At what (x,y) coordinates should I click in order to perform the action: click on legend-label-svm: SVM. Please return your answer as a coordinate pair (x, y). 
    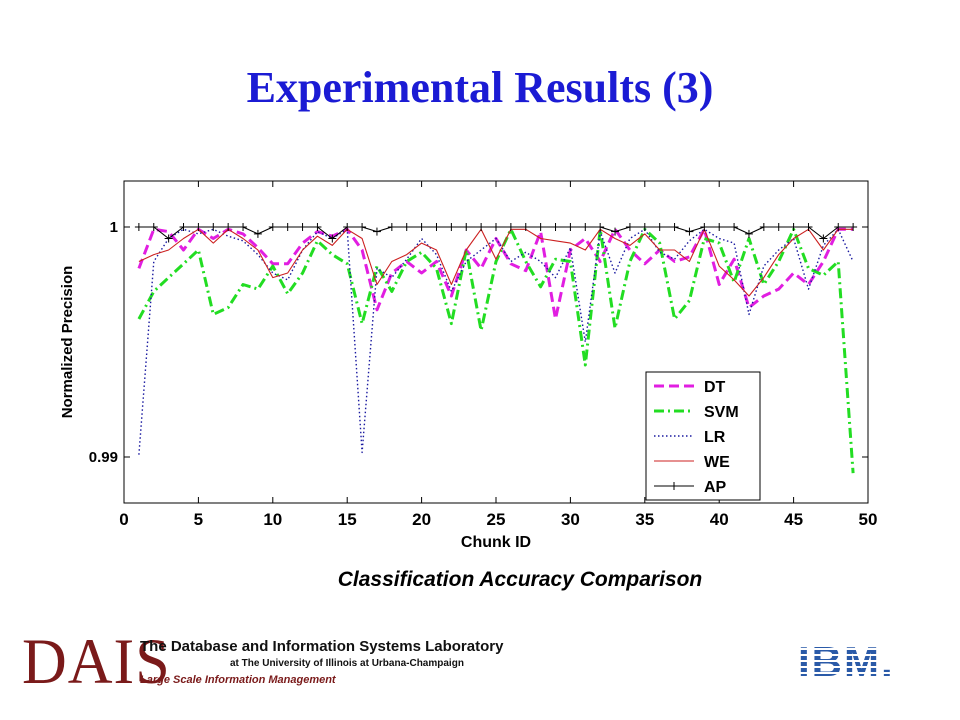
    Looking at the image, I should click on (721, 412).